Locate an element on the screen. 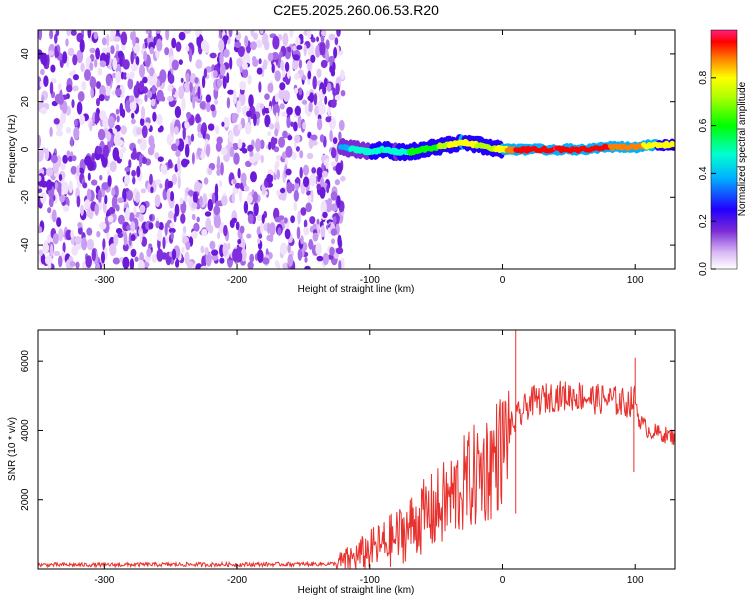 Image resolution: width=750 pixels, height=600 pixels. colorbar-tick-label: 0.4 is located at coordinates (703, 173).